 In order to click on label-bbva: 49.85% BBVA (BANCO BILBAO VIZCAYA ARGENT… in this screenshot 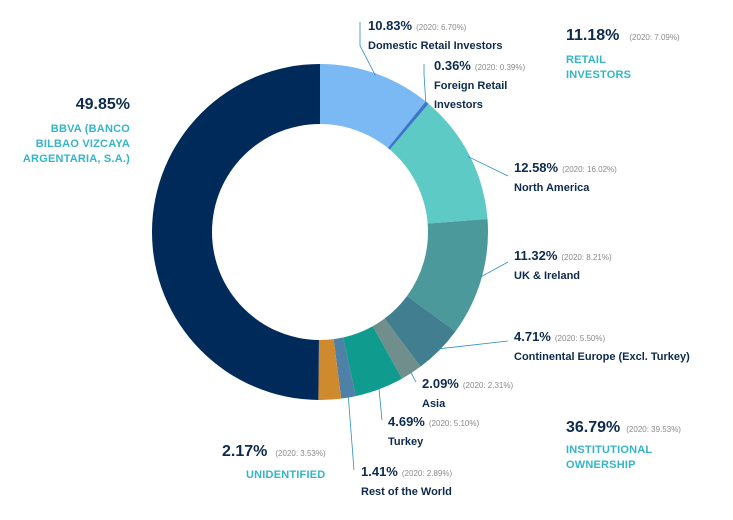, I will do `click(76, 130)`.